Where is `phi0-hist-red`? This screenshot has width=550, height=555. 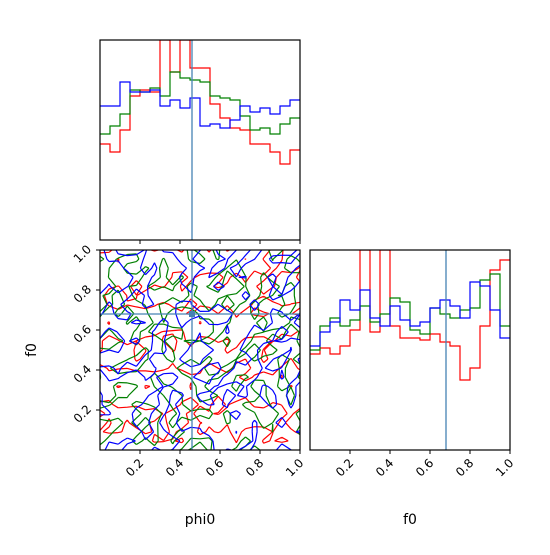
phi0-hist-red is located at coordinates (200, 102).